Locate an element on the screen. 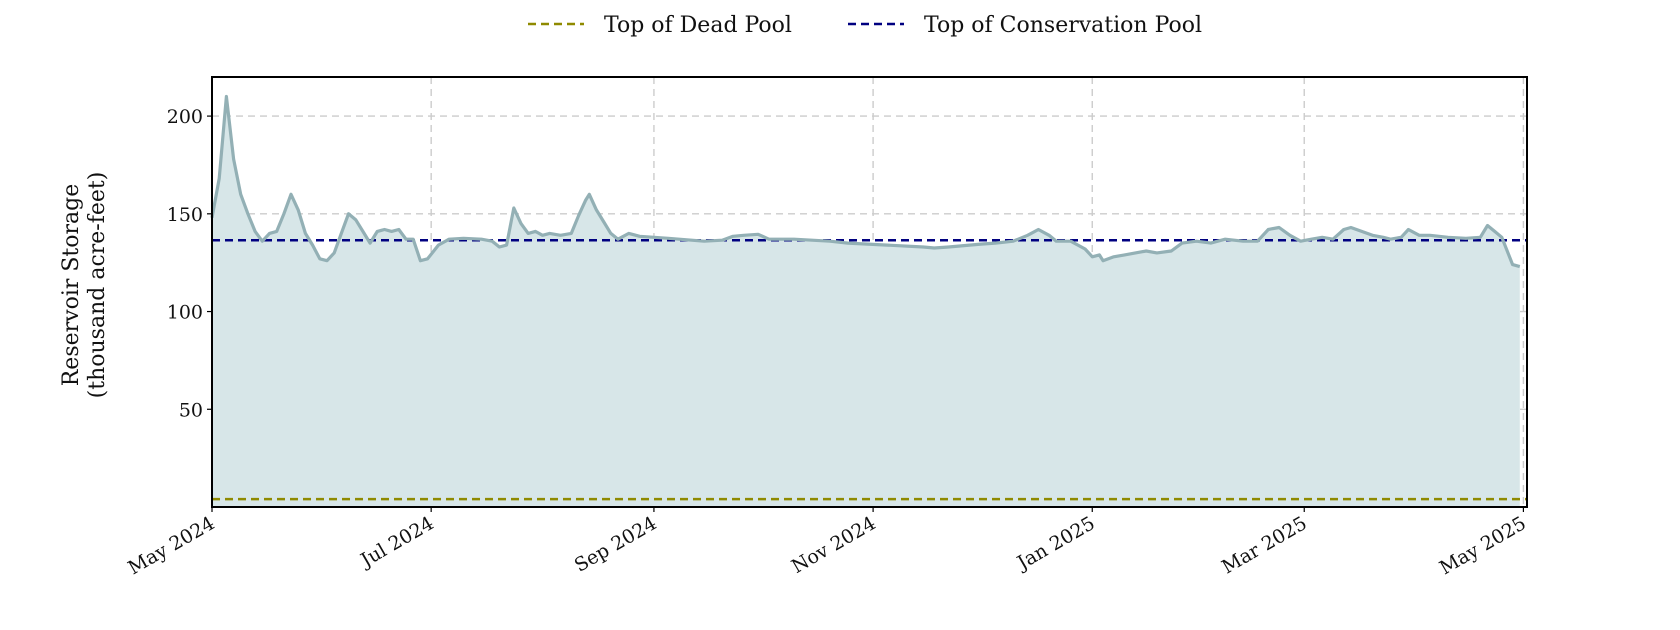 The height and width of the screenshot is (630, 1680). y-axis-label-line-1: Reservoir Storage is located at coordinates (71, 285).